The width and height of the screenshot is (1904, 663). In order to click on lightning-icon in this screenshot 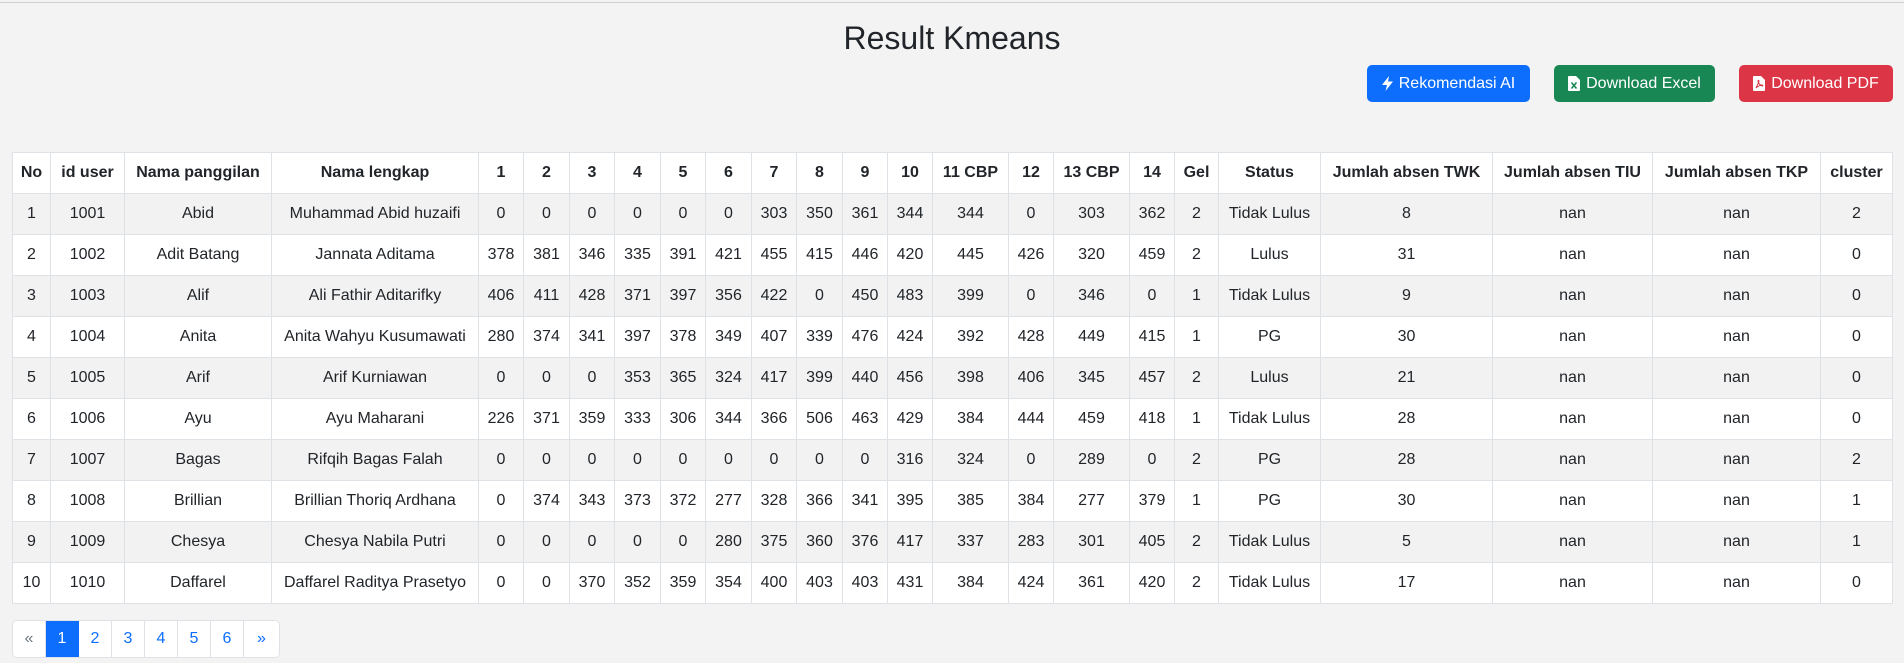, I will do `click(1387, 83)`.